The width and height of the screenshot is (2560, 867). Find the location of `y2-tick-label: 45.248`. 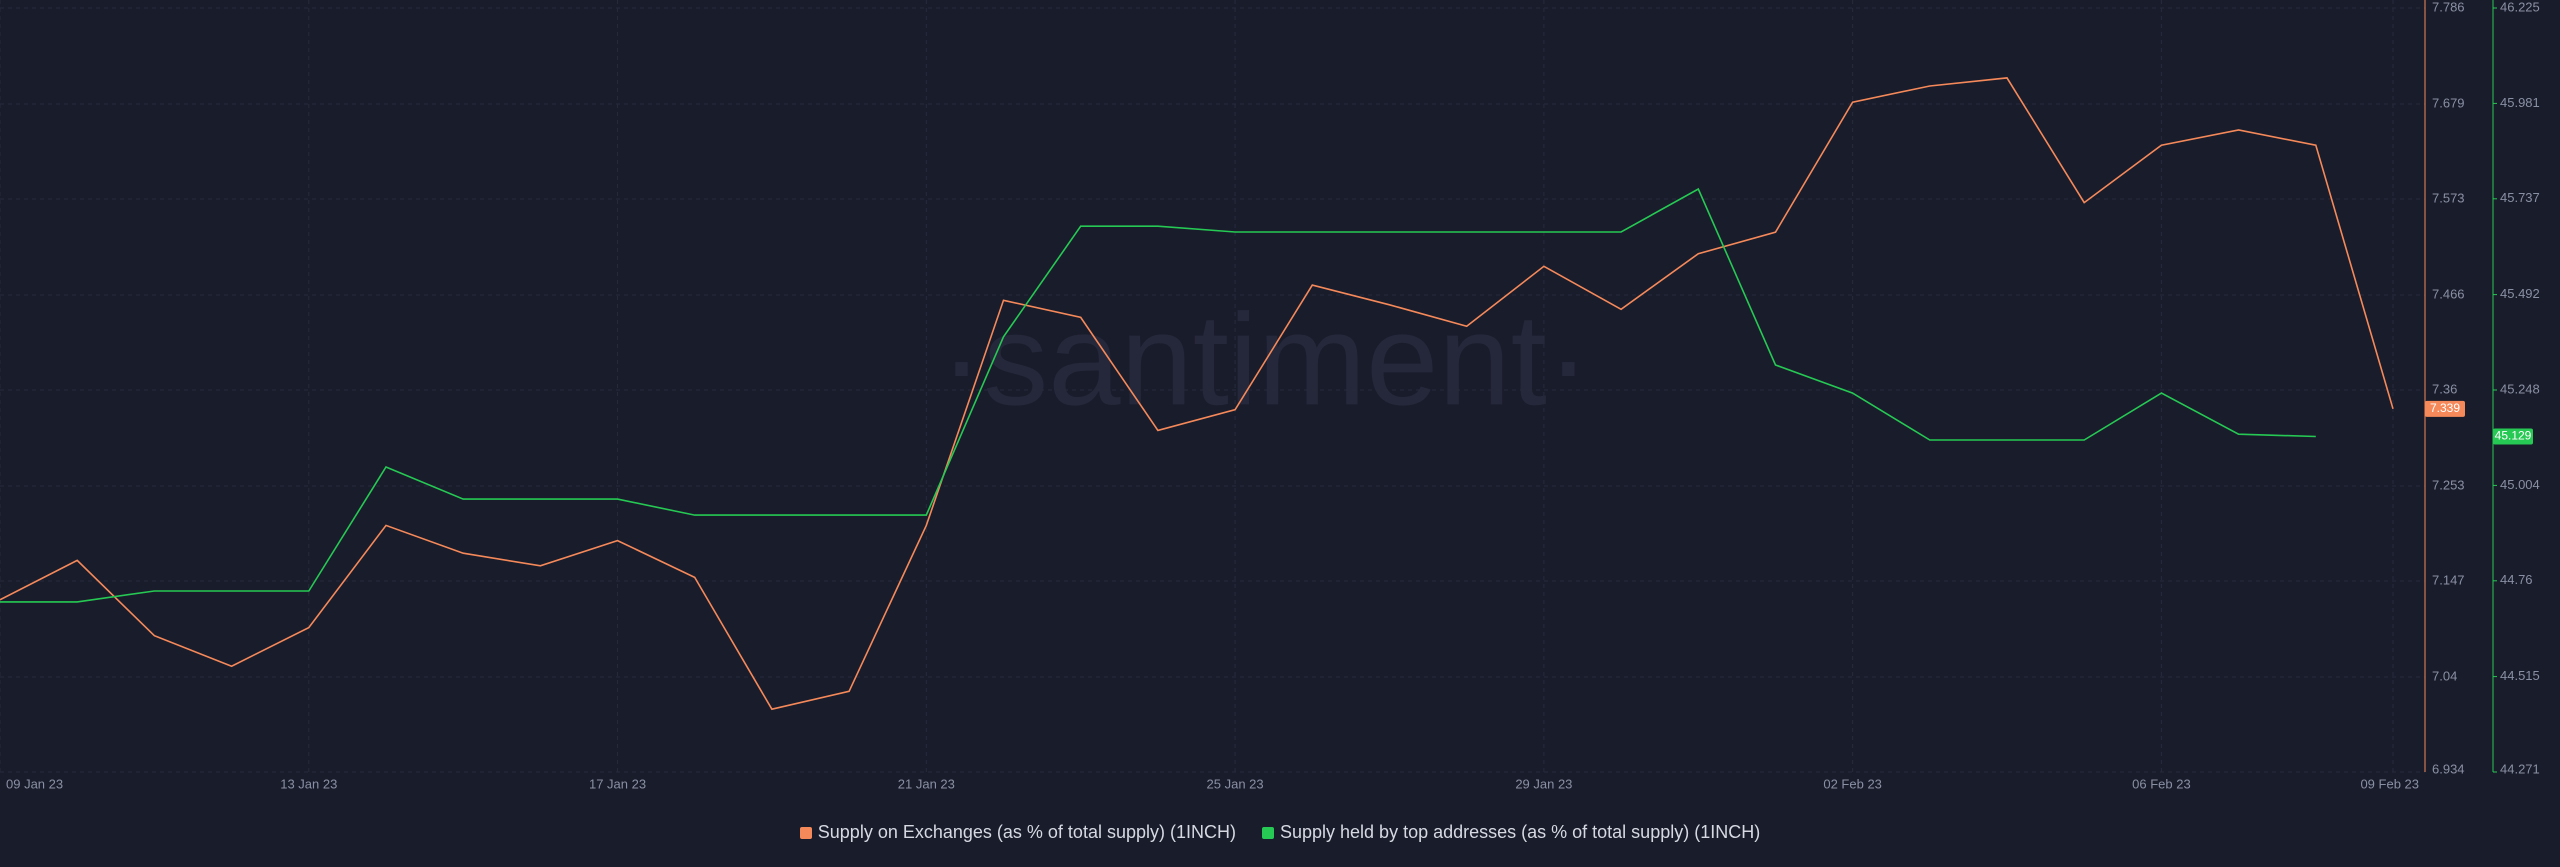

y2-tick-label: 45.248 is located at coordinates (2520, 388).